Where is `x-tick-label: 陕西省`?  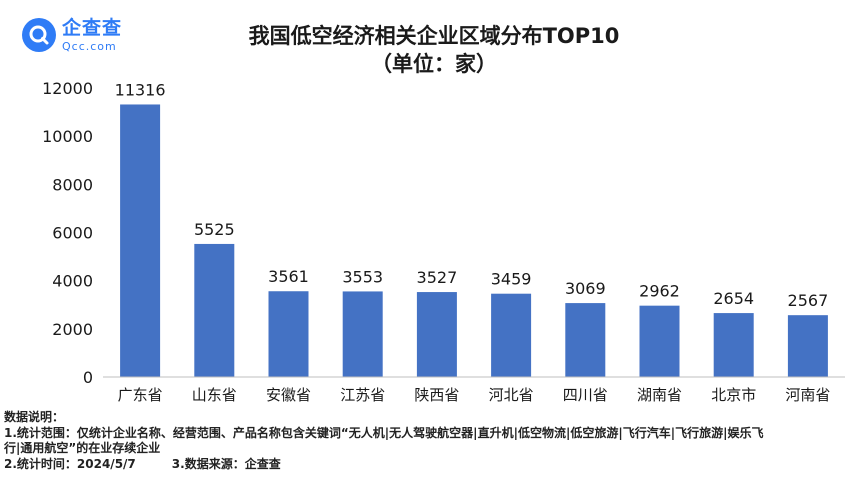
x-tick-label: 陕西省 is located at coordinates (436, 395).